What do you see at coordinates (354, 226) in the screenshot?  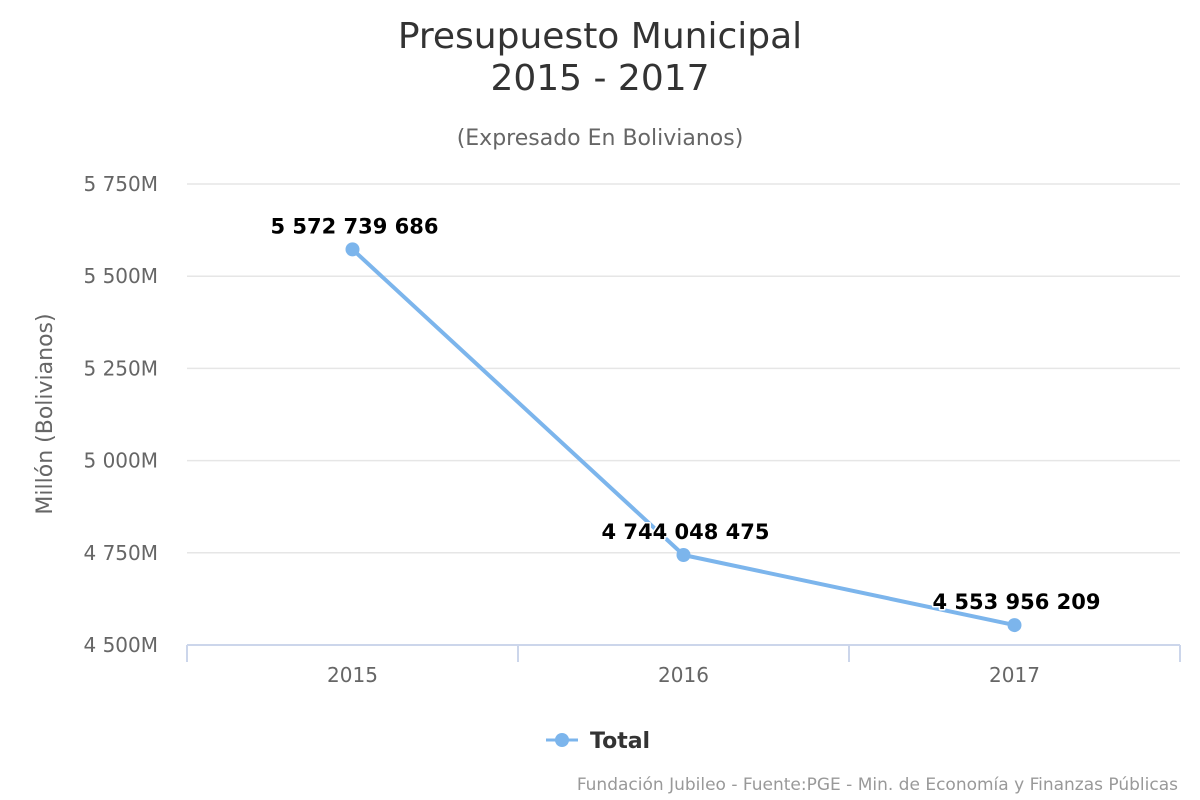 I see `data-label: 5 572 739 686` at bounding box center [354, 226].